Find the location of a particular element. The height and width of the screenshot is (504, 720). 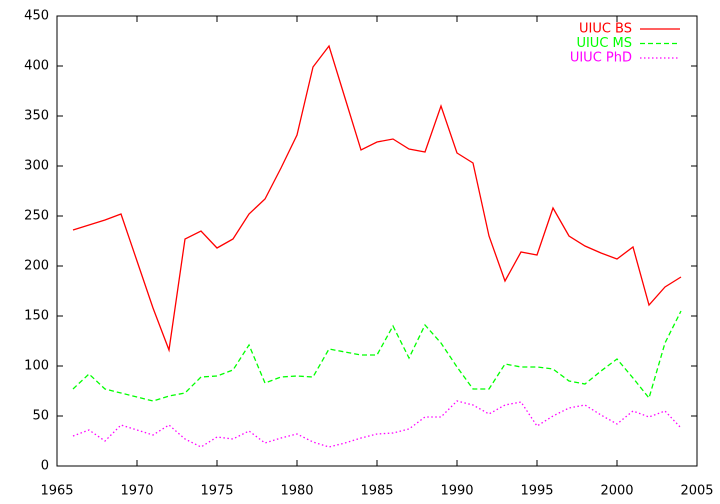

x-tick-label: 1965 is located at coordinates (56, 491).